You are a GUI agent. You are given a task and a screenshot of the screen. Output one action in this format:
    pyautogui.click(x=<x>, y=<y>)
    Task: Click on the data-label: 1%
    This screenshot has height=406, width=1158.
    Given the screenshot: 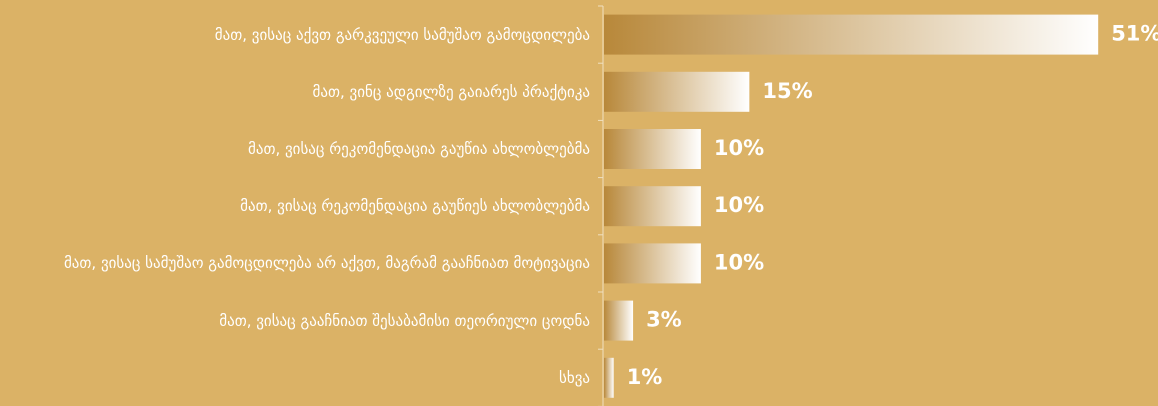 What is the action you would take?
    pyautogui.click(x=645, y=377)
    